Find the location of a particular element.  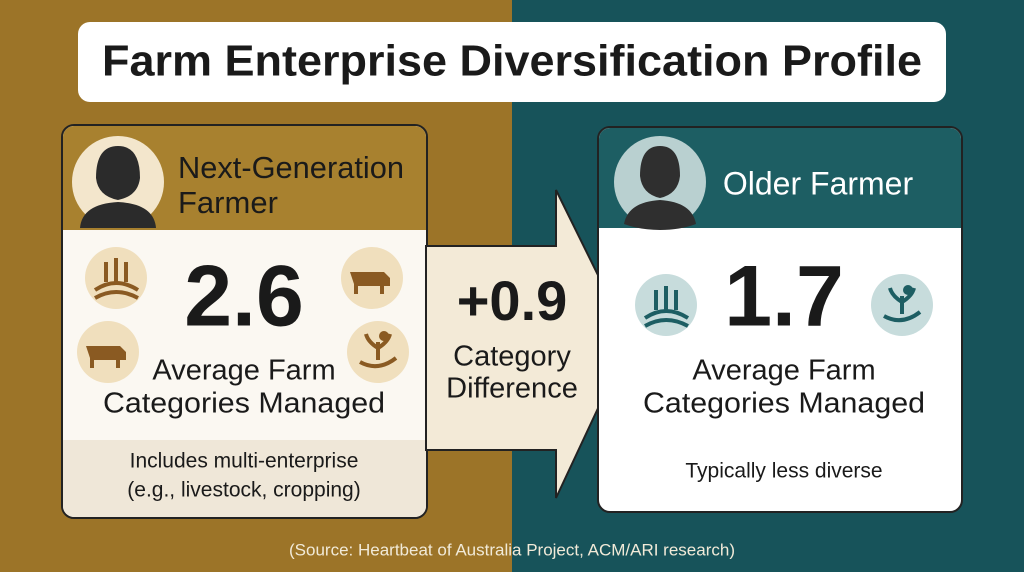

card-name: Next-Generation is located at coordinates (291, 167).